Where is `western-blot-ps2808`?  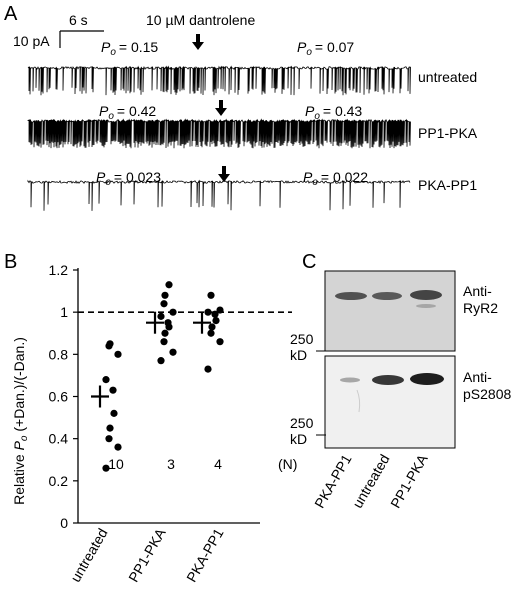
western-blot-ps2808 is located at coordinates (390, 402).